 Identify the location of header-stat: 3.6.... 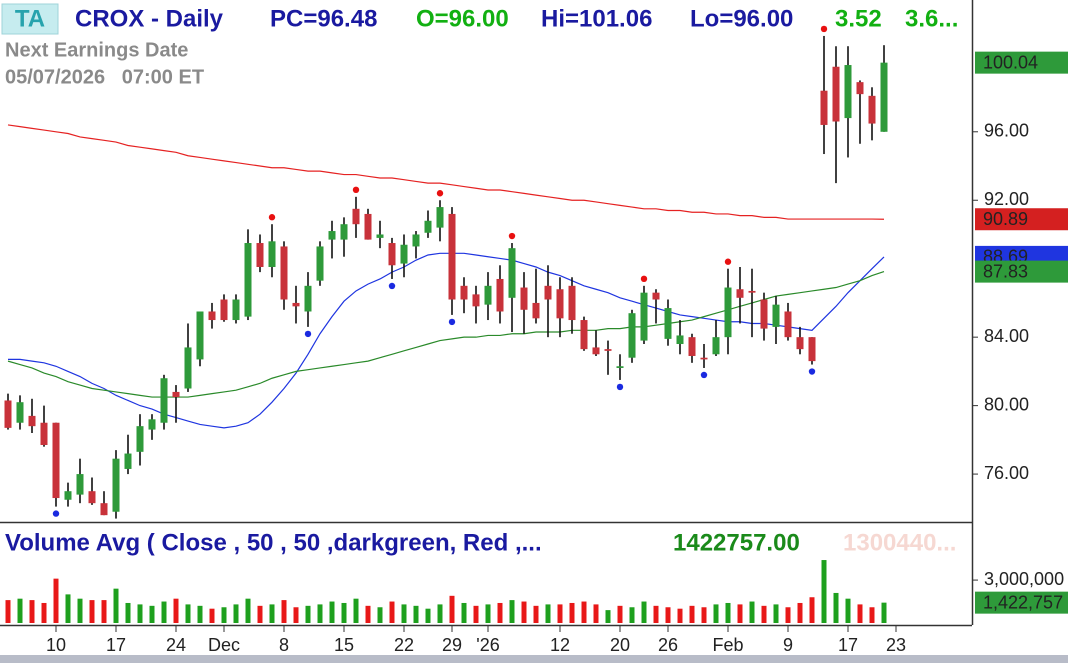
(931, 18).